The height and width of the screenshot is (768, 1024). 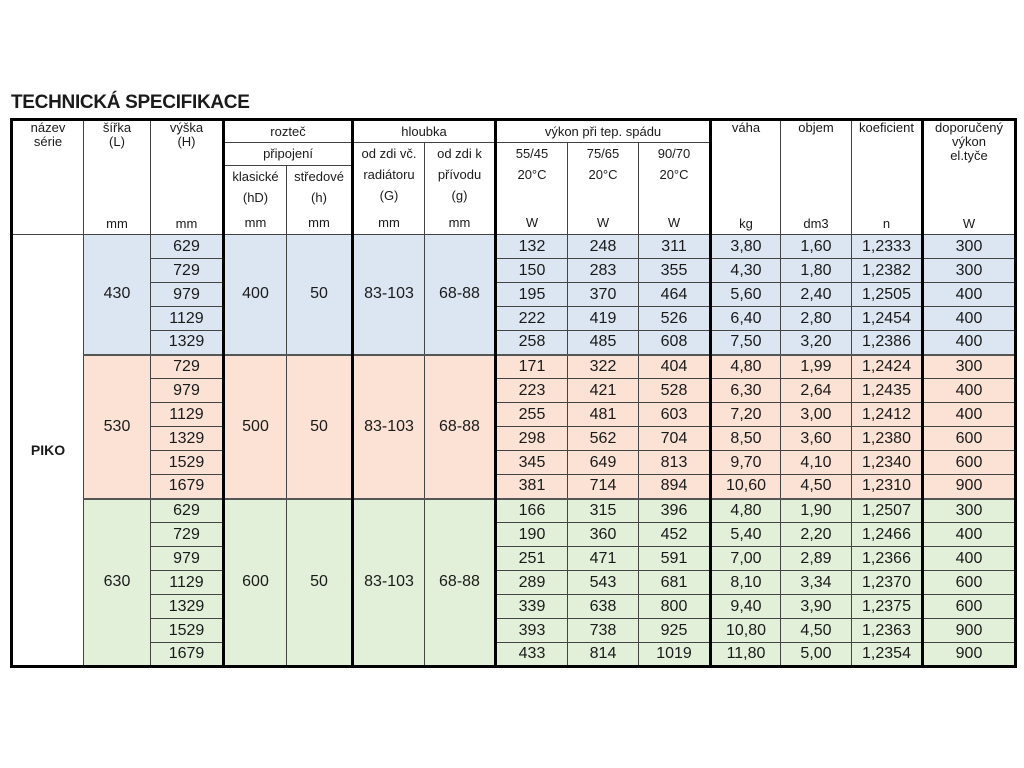 I want to click on coefficient-cell: 1,2380, so click(x=887, y=438).